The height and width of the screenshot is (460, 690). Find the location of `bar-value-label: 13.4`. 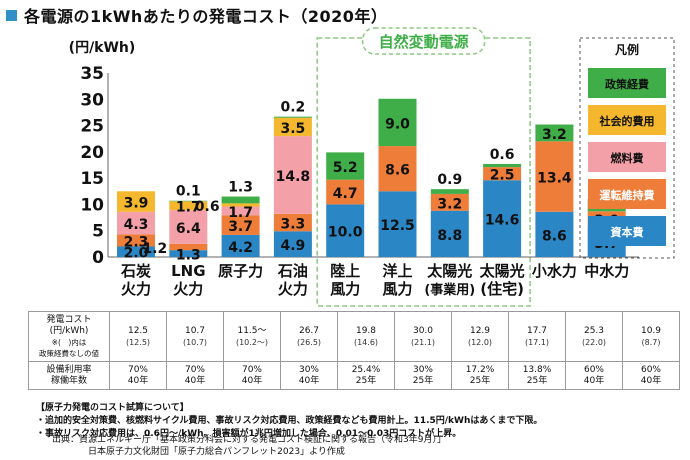

bar-value-label: 13.4 is located at coordinates (554, 179).